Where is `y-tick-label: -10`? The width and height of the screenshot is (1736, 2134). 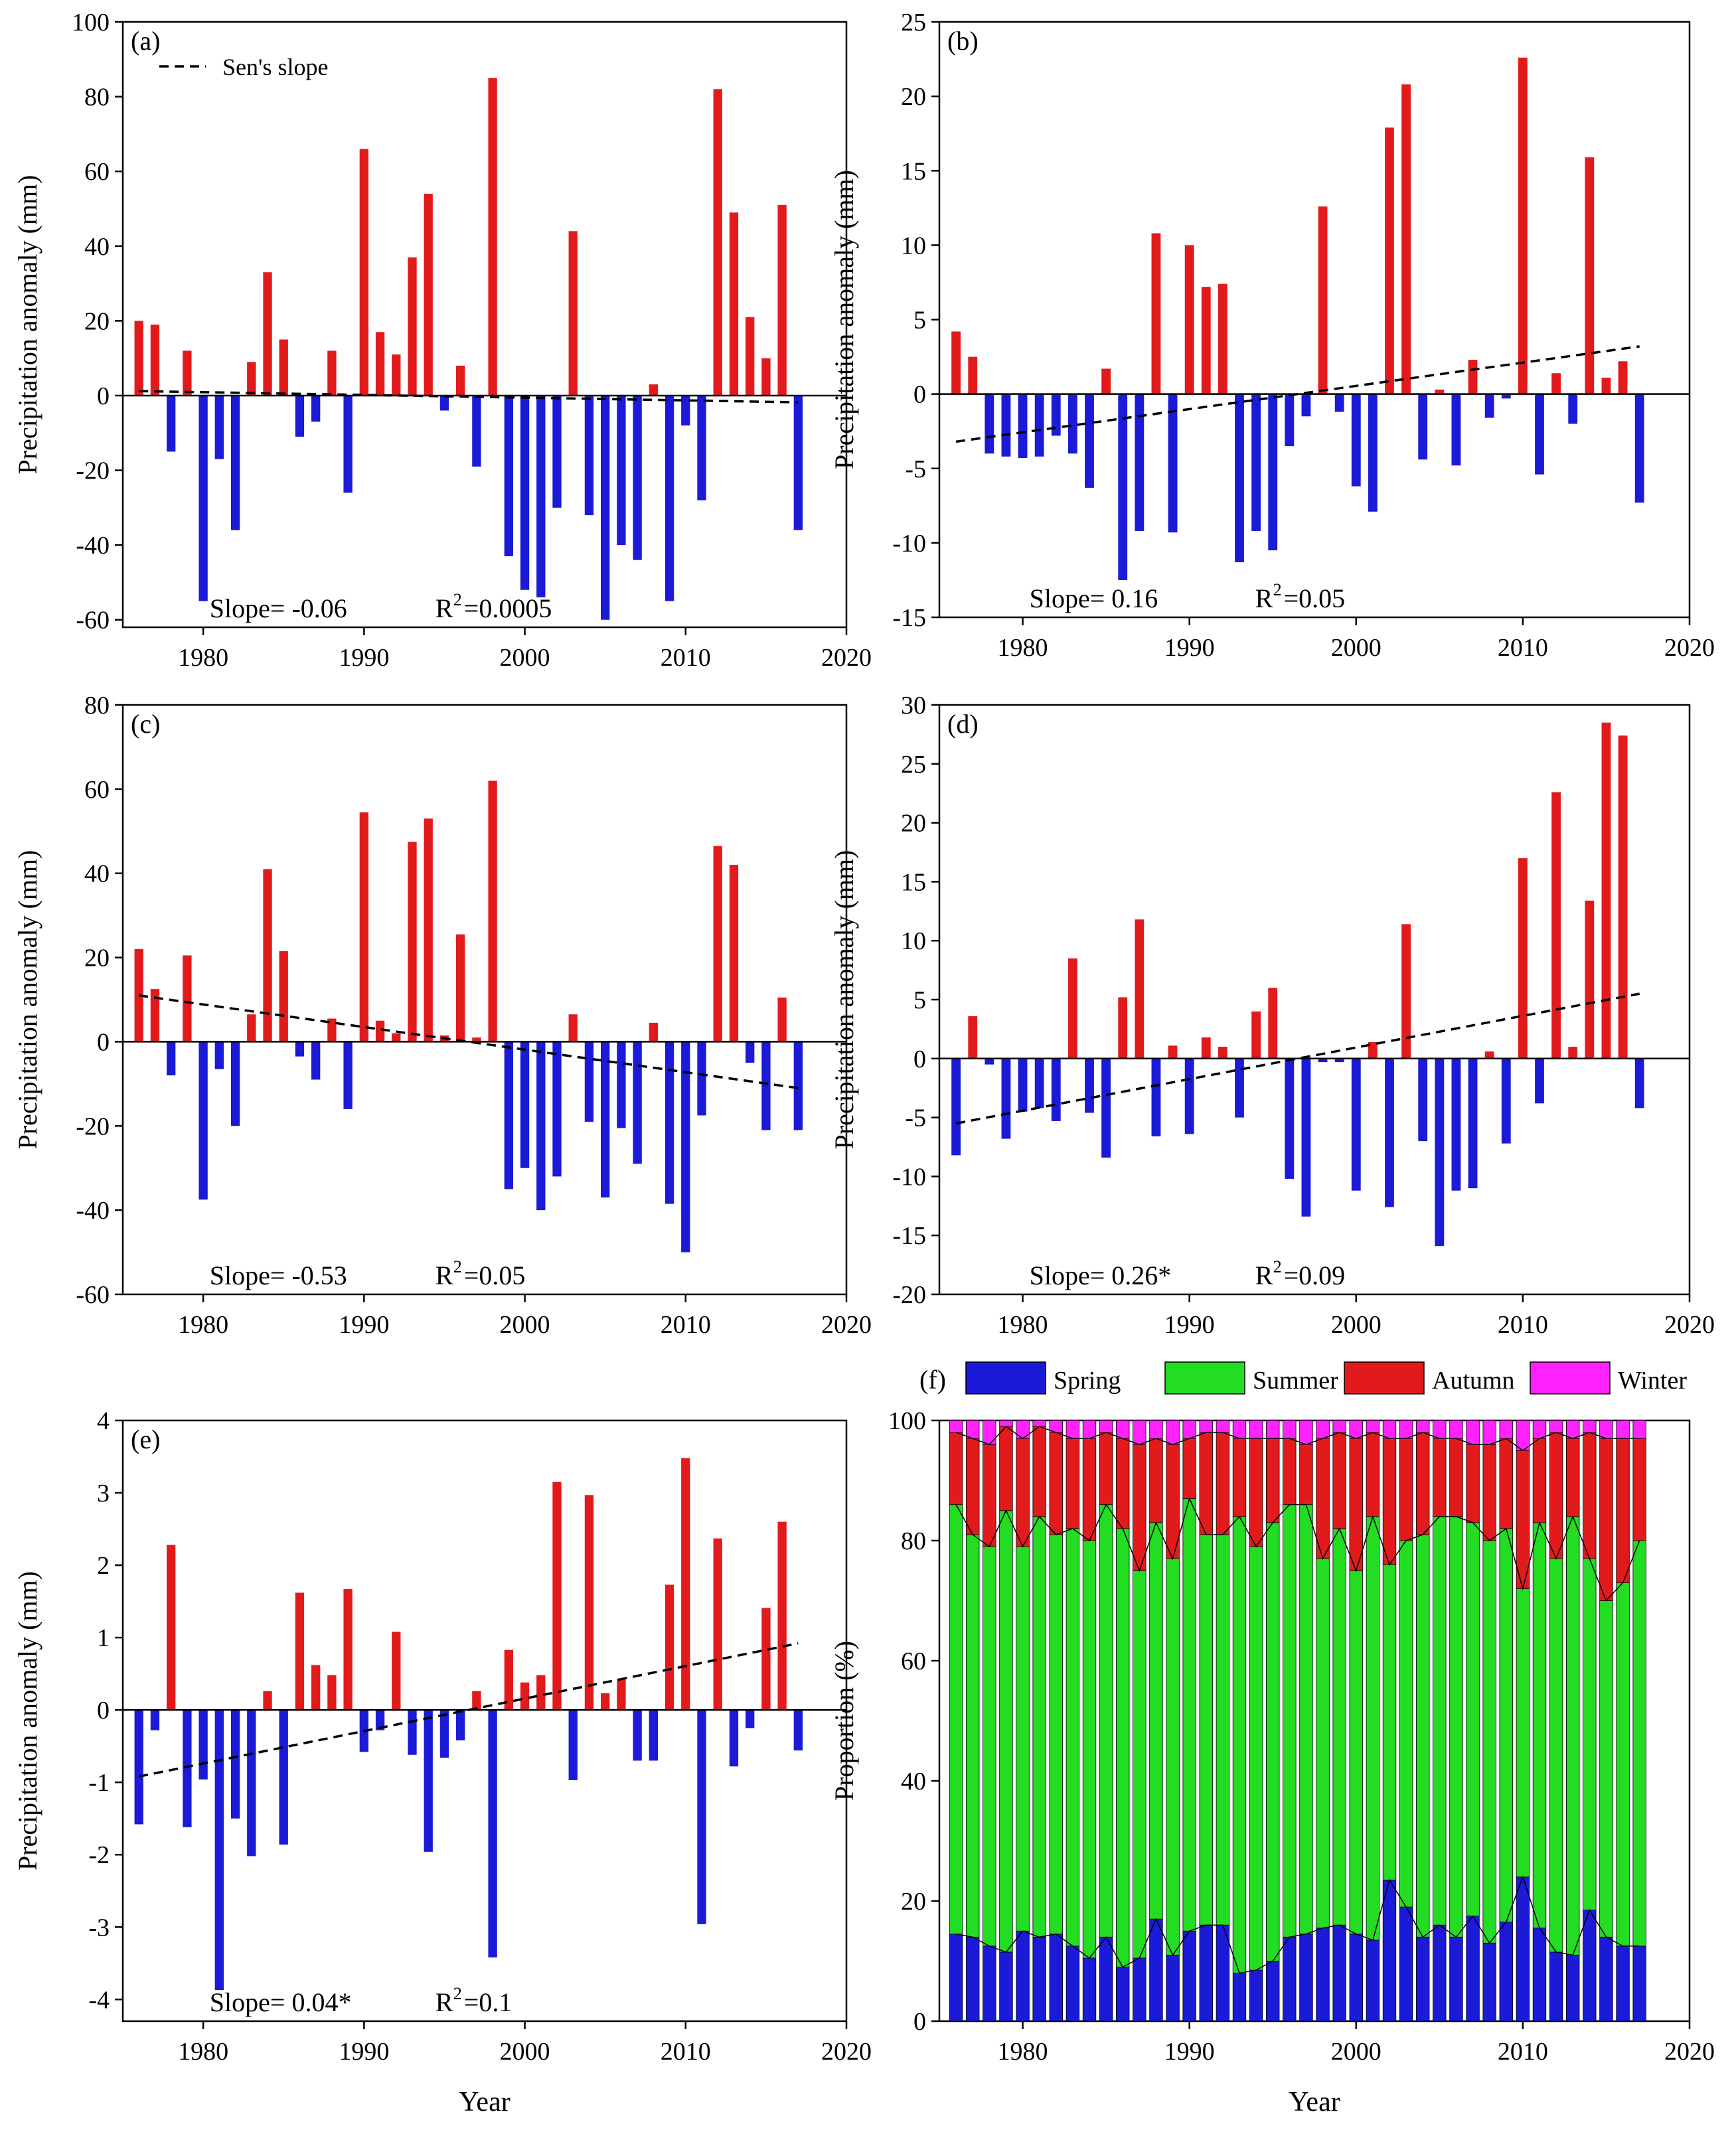
y-tick-label: -10 is located at coordinates (909, 544).